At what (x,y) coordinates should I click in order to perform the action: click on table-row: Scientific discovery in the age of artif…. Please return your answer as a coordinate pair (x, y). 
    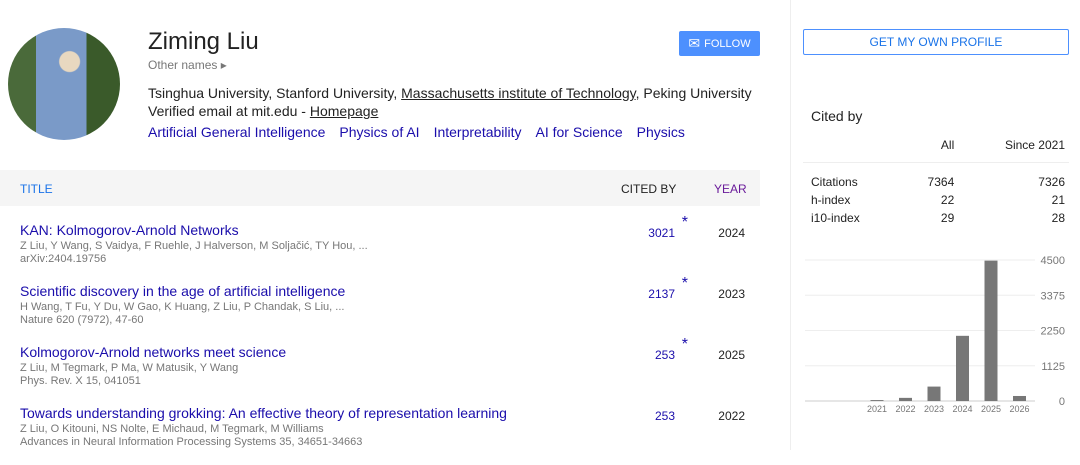
    Looking at the image, I should click on (390, 309).